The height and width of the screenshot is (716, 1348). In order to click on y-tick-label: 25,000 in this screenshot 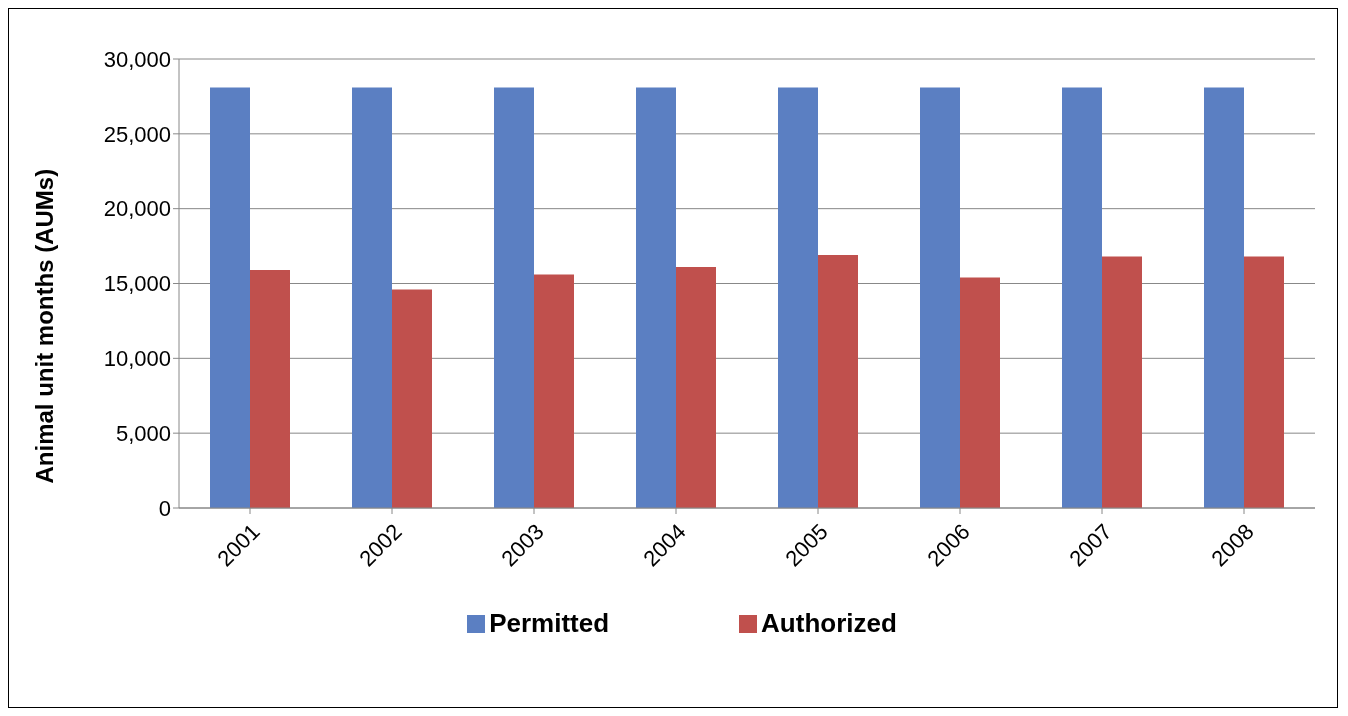, I will do `click(137, 134)`.